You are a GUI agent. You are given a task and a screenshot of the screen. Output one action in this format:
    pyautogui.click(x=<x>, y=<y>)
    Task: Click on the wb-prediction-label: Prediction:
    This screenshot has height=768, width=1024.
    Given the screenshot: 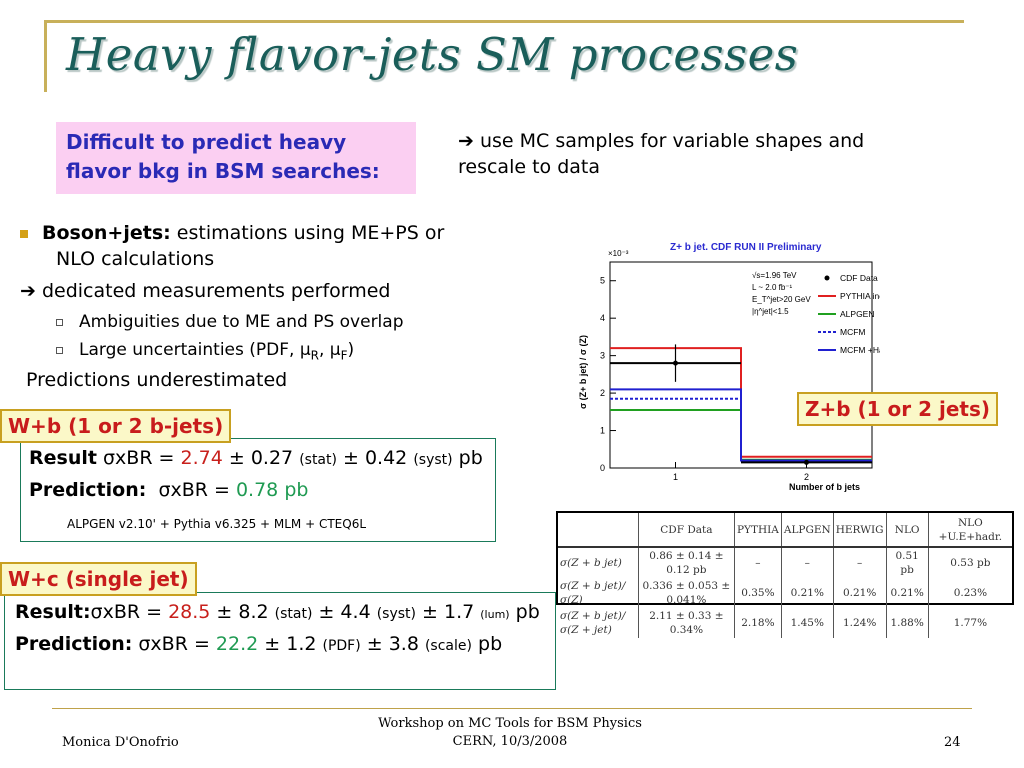 What is the action you would take?
    pyautogui.click(x=88, y=490)
    